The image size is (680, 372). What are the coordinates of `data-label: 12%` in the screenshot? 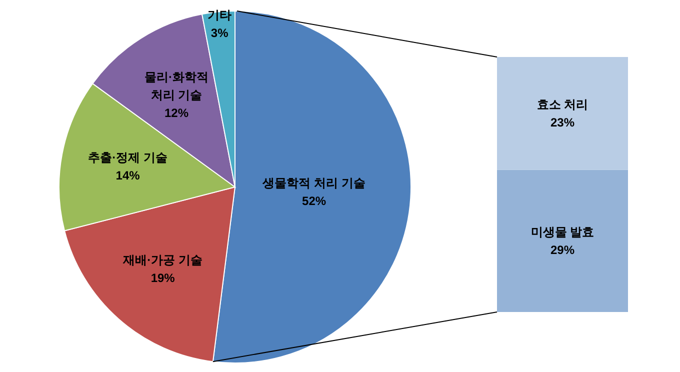 It's located at (176, 113).